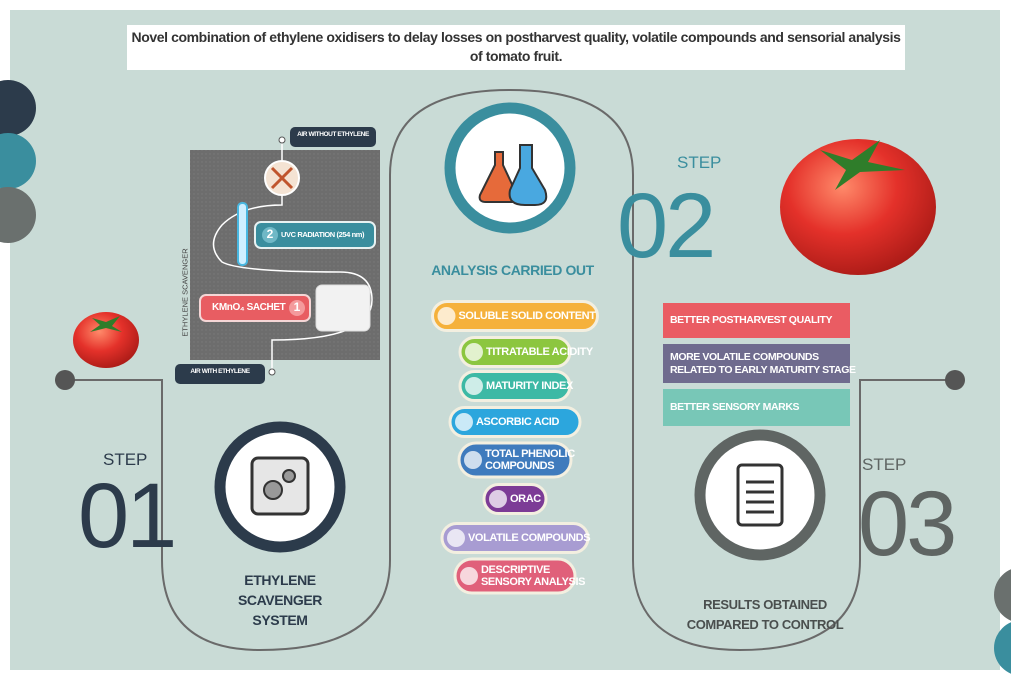 Image resolution: width=1011 pixels, height=681 pixels. I want to click on sachet, so click(343, 308).